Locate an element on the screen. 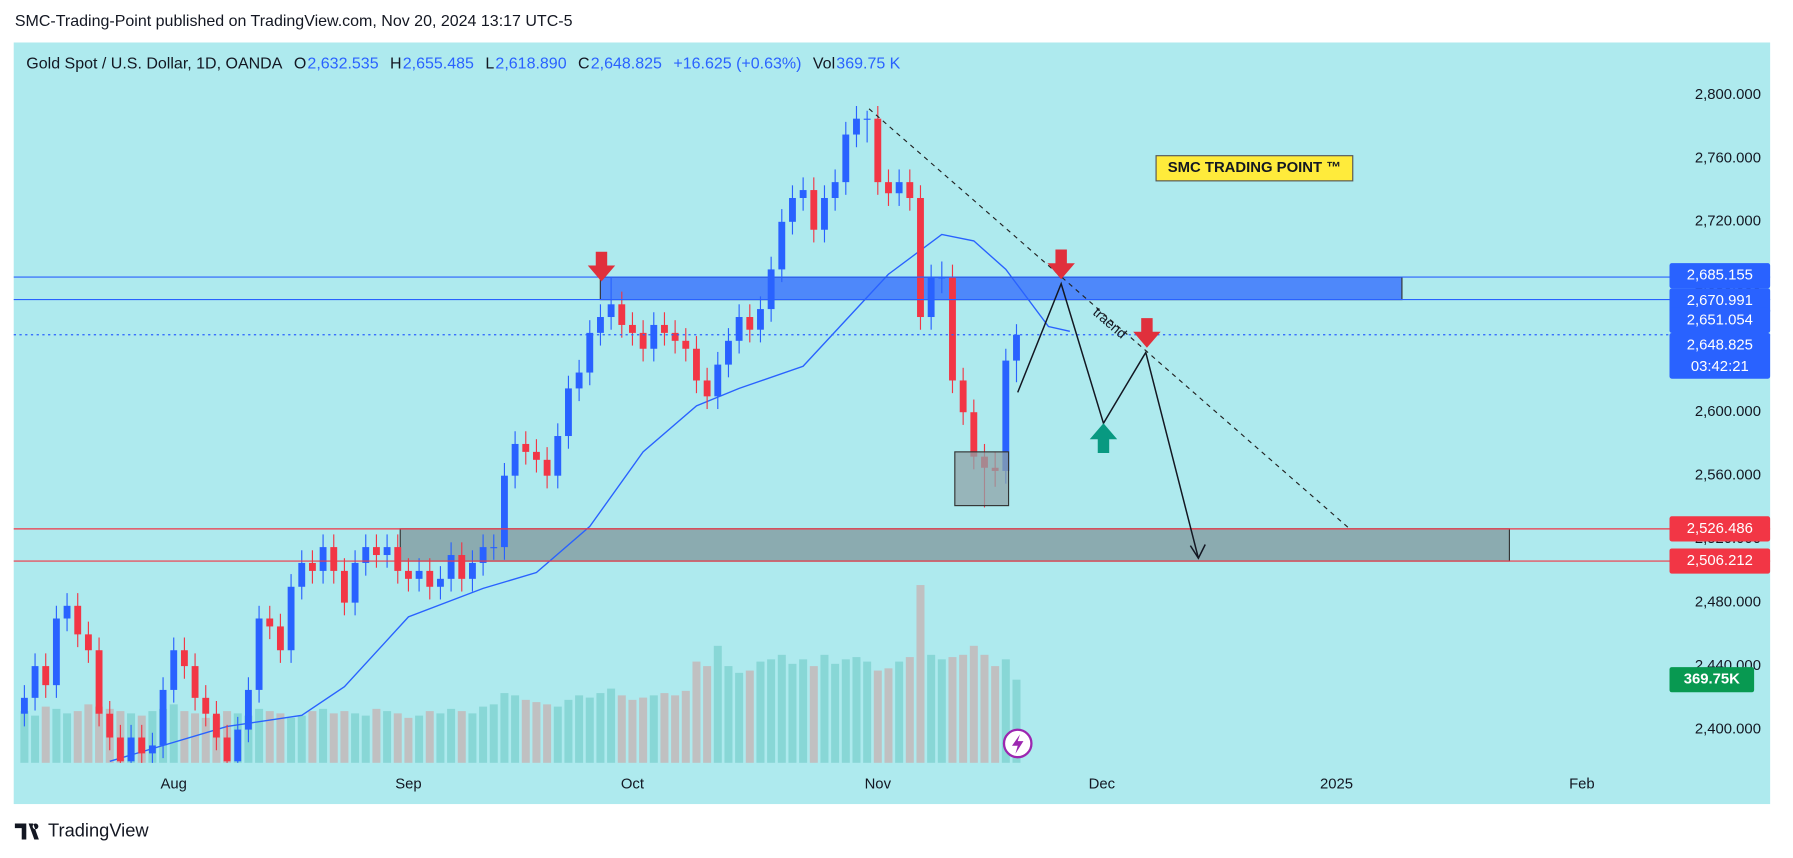 The height and width of the screenshot is (858, 1793). price-label: 2,651.054 is located at coordinates (1720, 320).